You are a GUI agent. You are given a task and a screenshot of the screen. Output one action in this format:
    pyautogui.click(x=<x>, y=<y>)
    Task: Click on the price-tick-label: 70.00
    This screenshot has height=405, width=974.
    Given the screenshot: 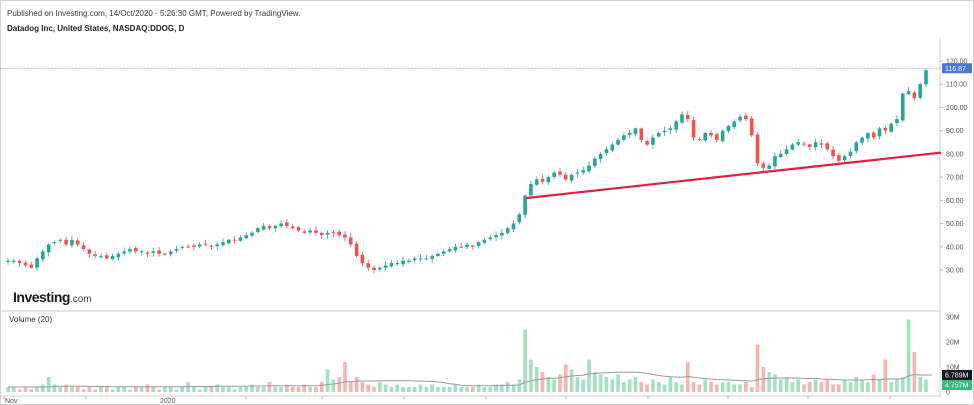 What is the action you would take?
    pyautogui.click(x=955, y=178)
    